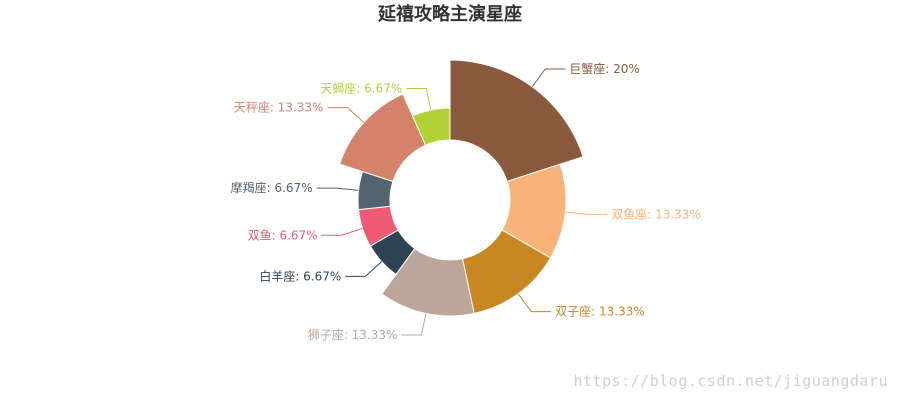  I want to click on slice-label-7: 天秤座: 13.33%, so click(279, 107).